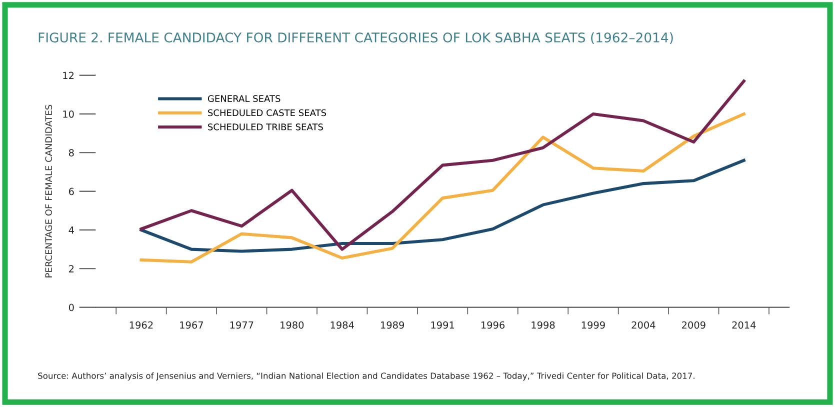 The width and height of the screenshot is (835, 407). I want to click on y-tick-label: 0, so click(71, 308).